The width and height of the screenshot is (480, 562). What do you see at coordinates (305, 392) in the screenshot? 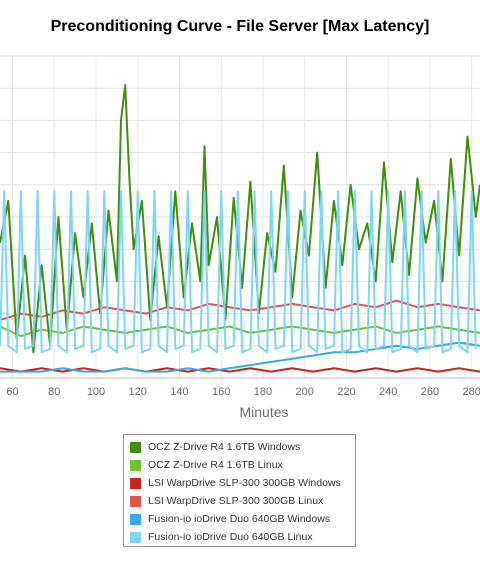
I see `x-tick-label: 200` at bounding box center [305, 392].